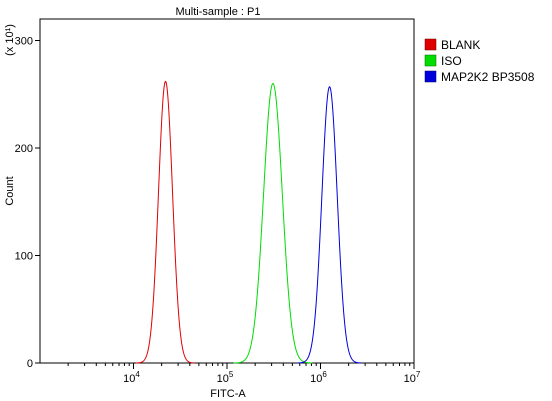  Describe the element at coordinates (412, 377) in the screenshot. I see `x-tick-label: 10⁷` at that location.